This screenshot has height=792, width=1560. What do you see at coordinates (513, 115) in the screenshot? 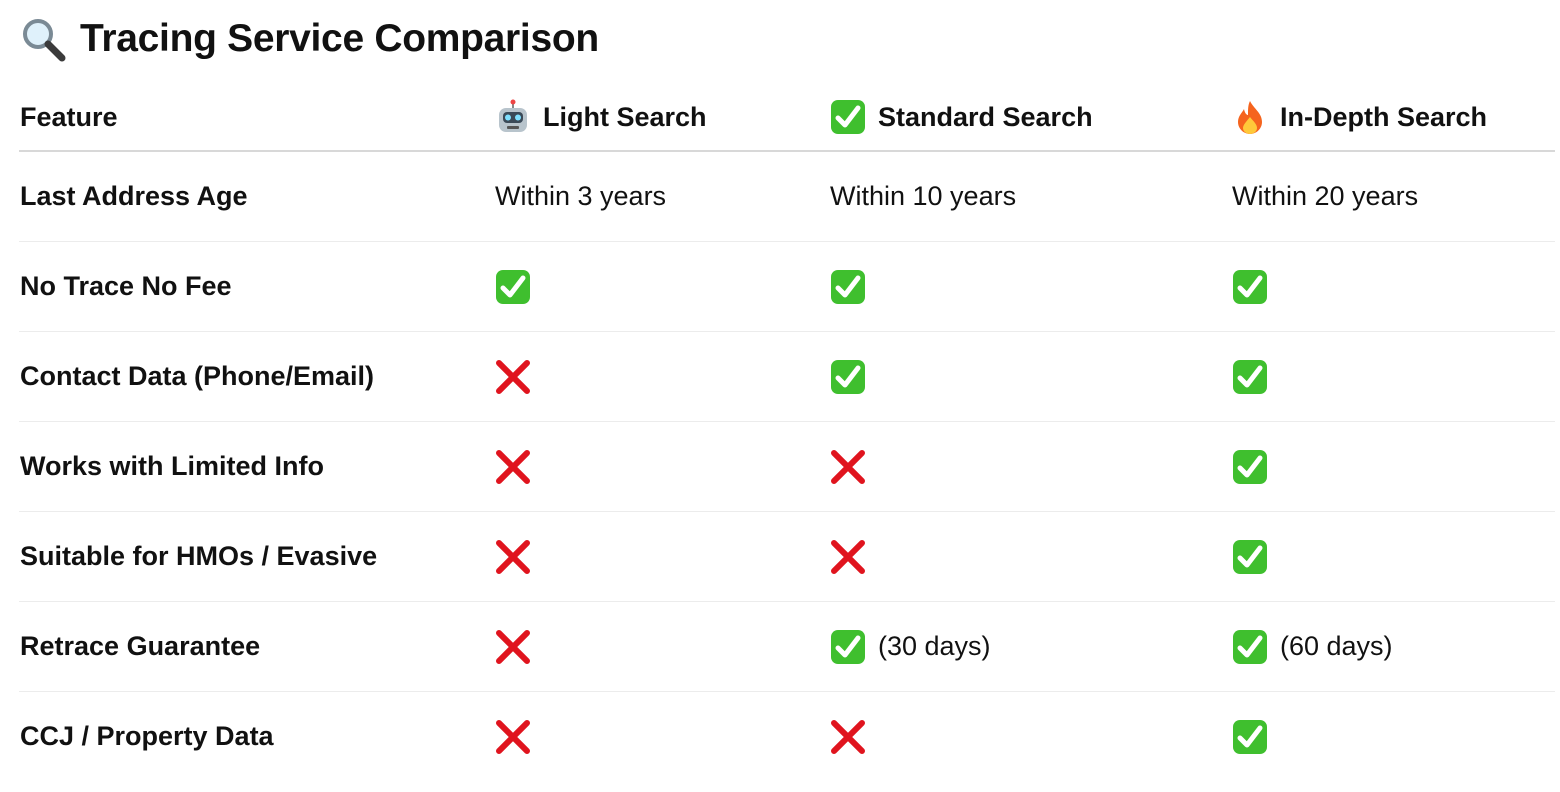
I see `robot-icon` at bounding box center [513, 115].